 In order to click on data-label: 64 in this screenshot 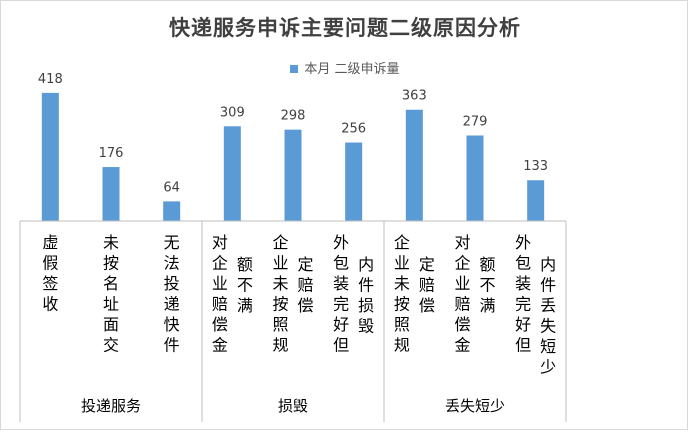, I will do `click(171, 187)`.